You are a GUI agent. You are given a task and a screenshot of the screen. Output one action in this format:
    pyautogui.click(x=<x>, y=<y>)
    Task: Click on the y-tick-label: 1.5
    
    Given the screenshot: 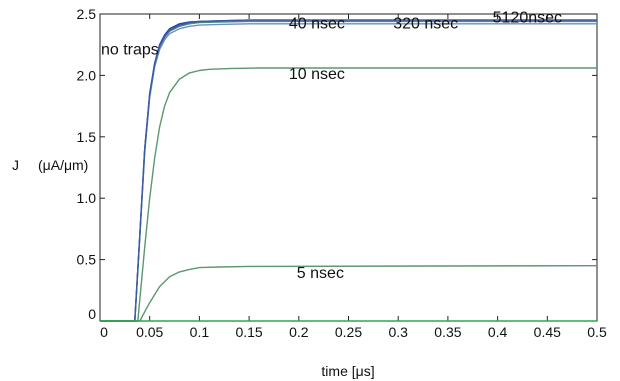 What is the action you would take?
    pyautogui.click(x=87, y=137)
    